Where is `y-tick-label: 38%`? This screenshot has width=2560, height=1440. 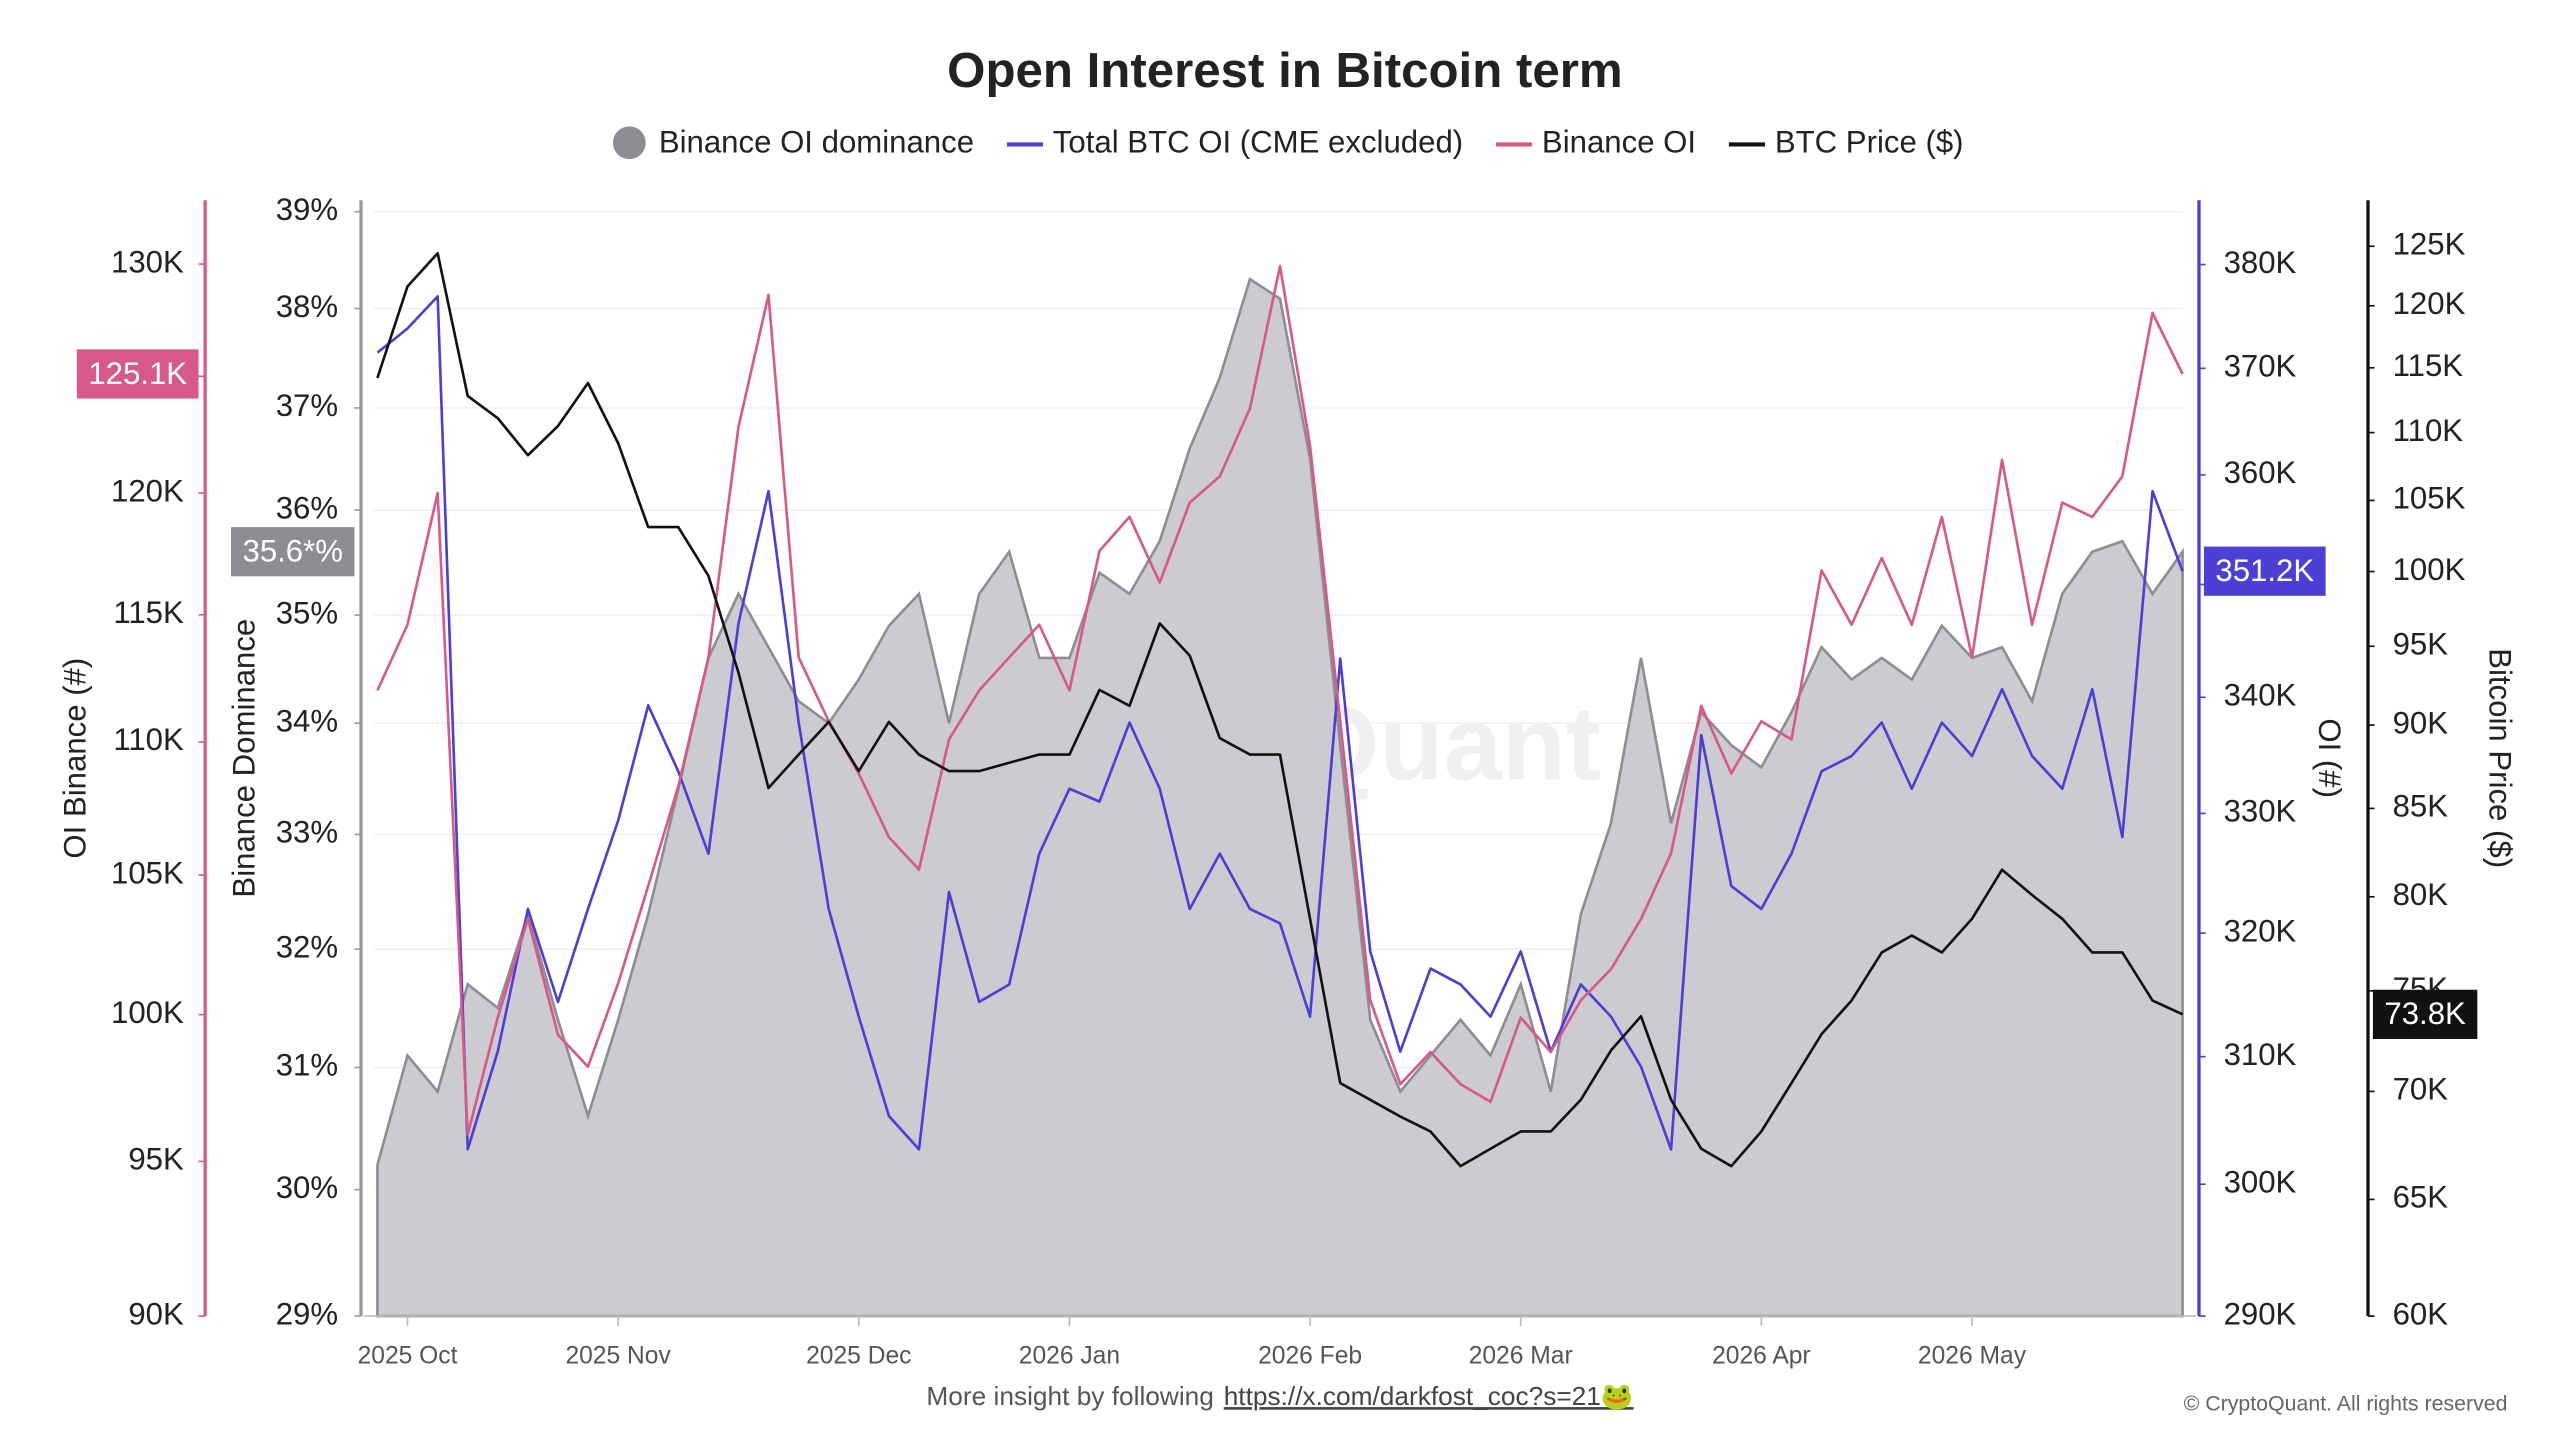
y-tick-label: 38% is located at coordinates (307, 306).